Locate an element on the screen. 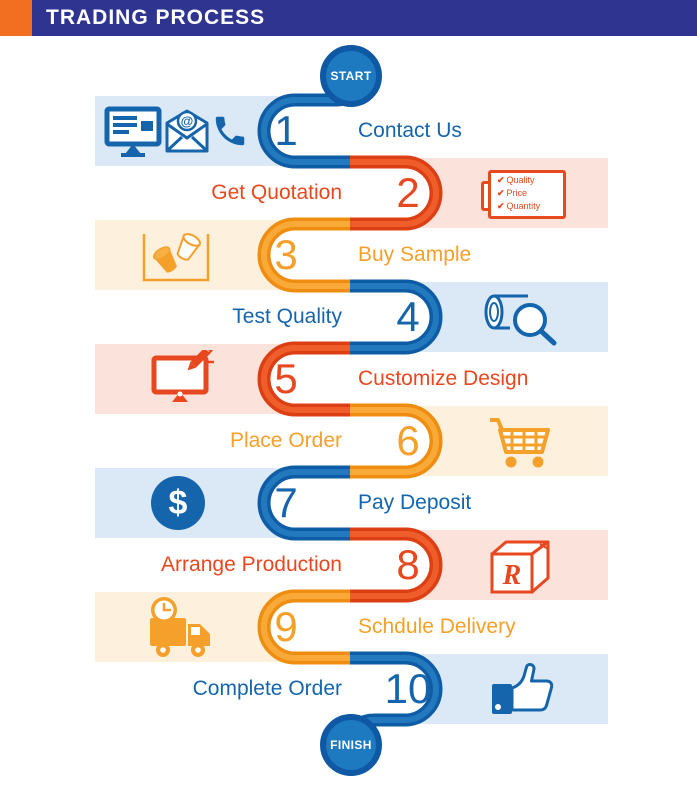 This screenshot has height=787, width=697. sample-box-icon is located at coordinates (176, 257).